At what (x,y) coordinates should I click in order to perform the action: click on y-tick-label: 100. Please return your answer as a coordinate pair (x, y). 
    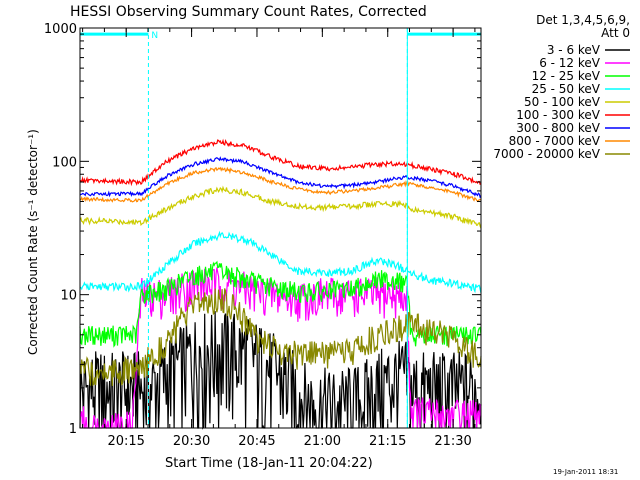
    Looking at the image, I should click on (64, 162).